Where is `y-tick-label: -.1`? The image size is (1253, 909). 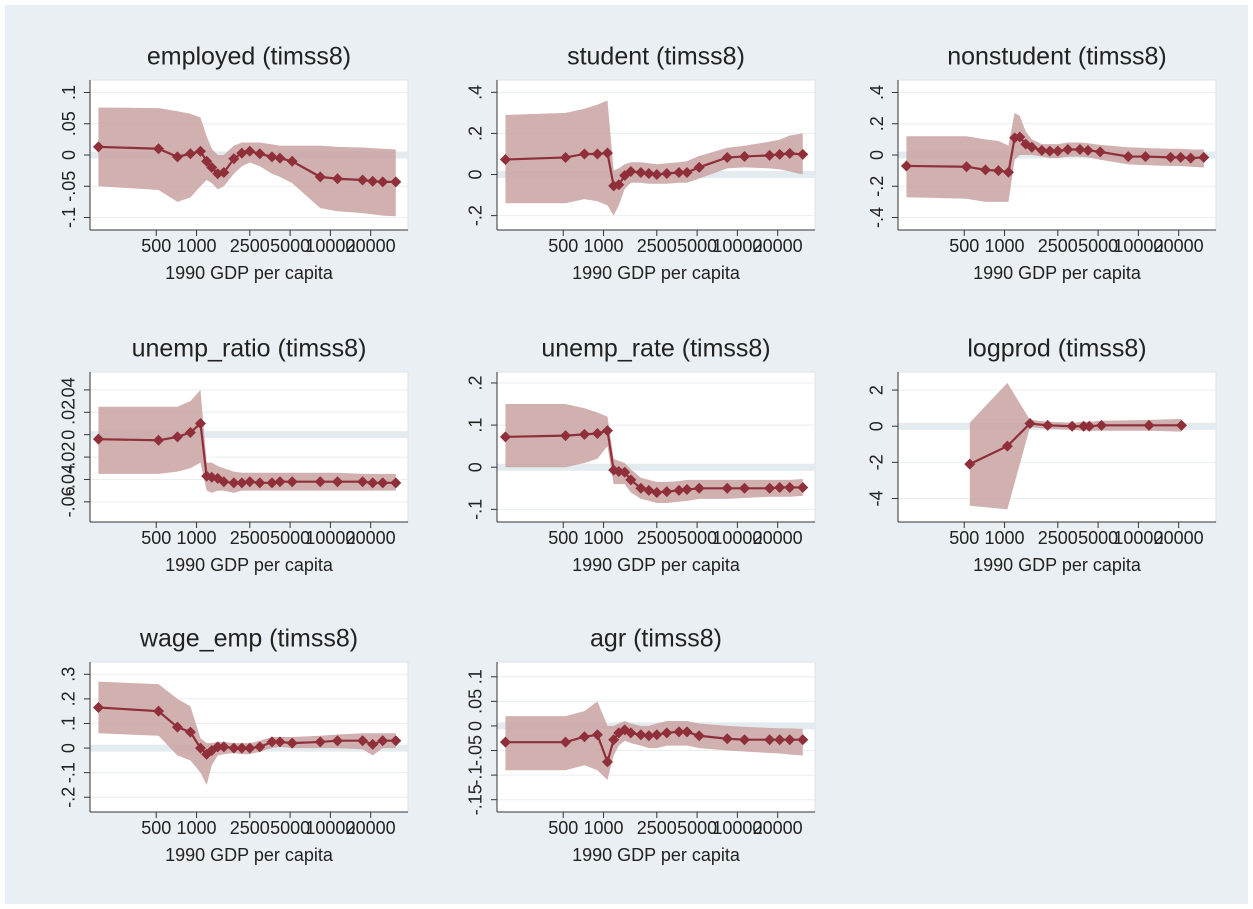
y-tick-label: -.1 is located at coordinates (476, 509).